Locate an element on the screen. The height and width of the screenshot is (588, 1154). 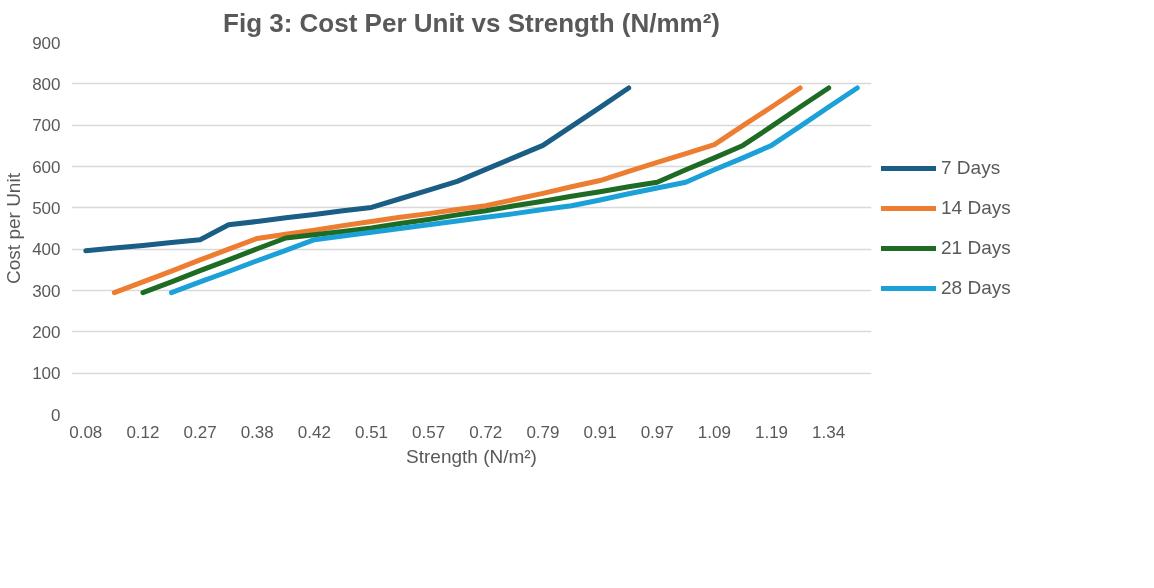
y-tick-label: 400 is located at coordinates (46, 250).